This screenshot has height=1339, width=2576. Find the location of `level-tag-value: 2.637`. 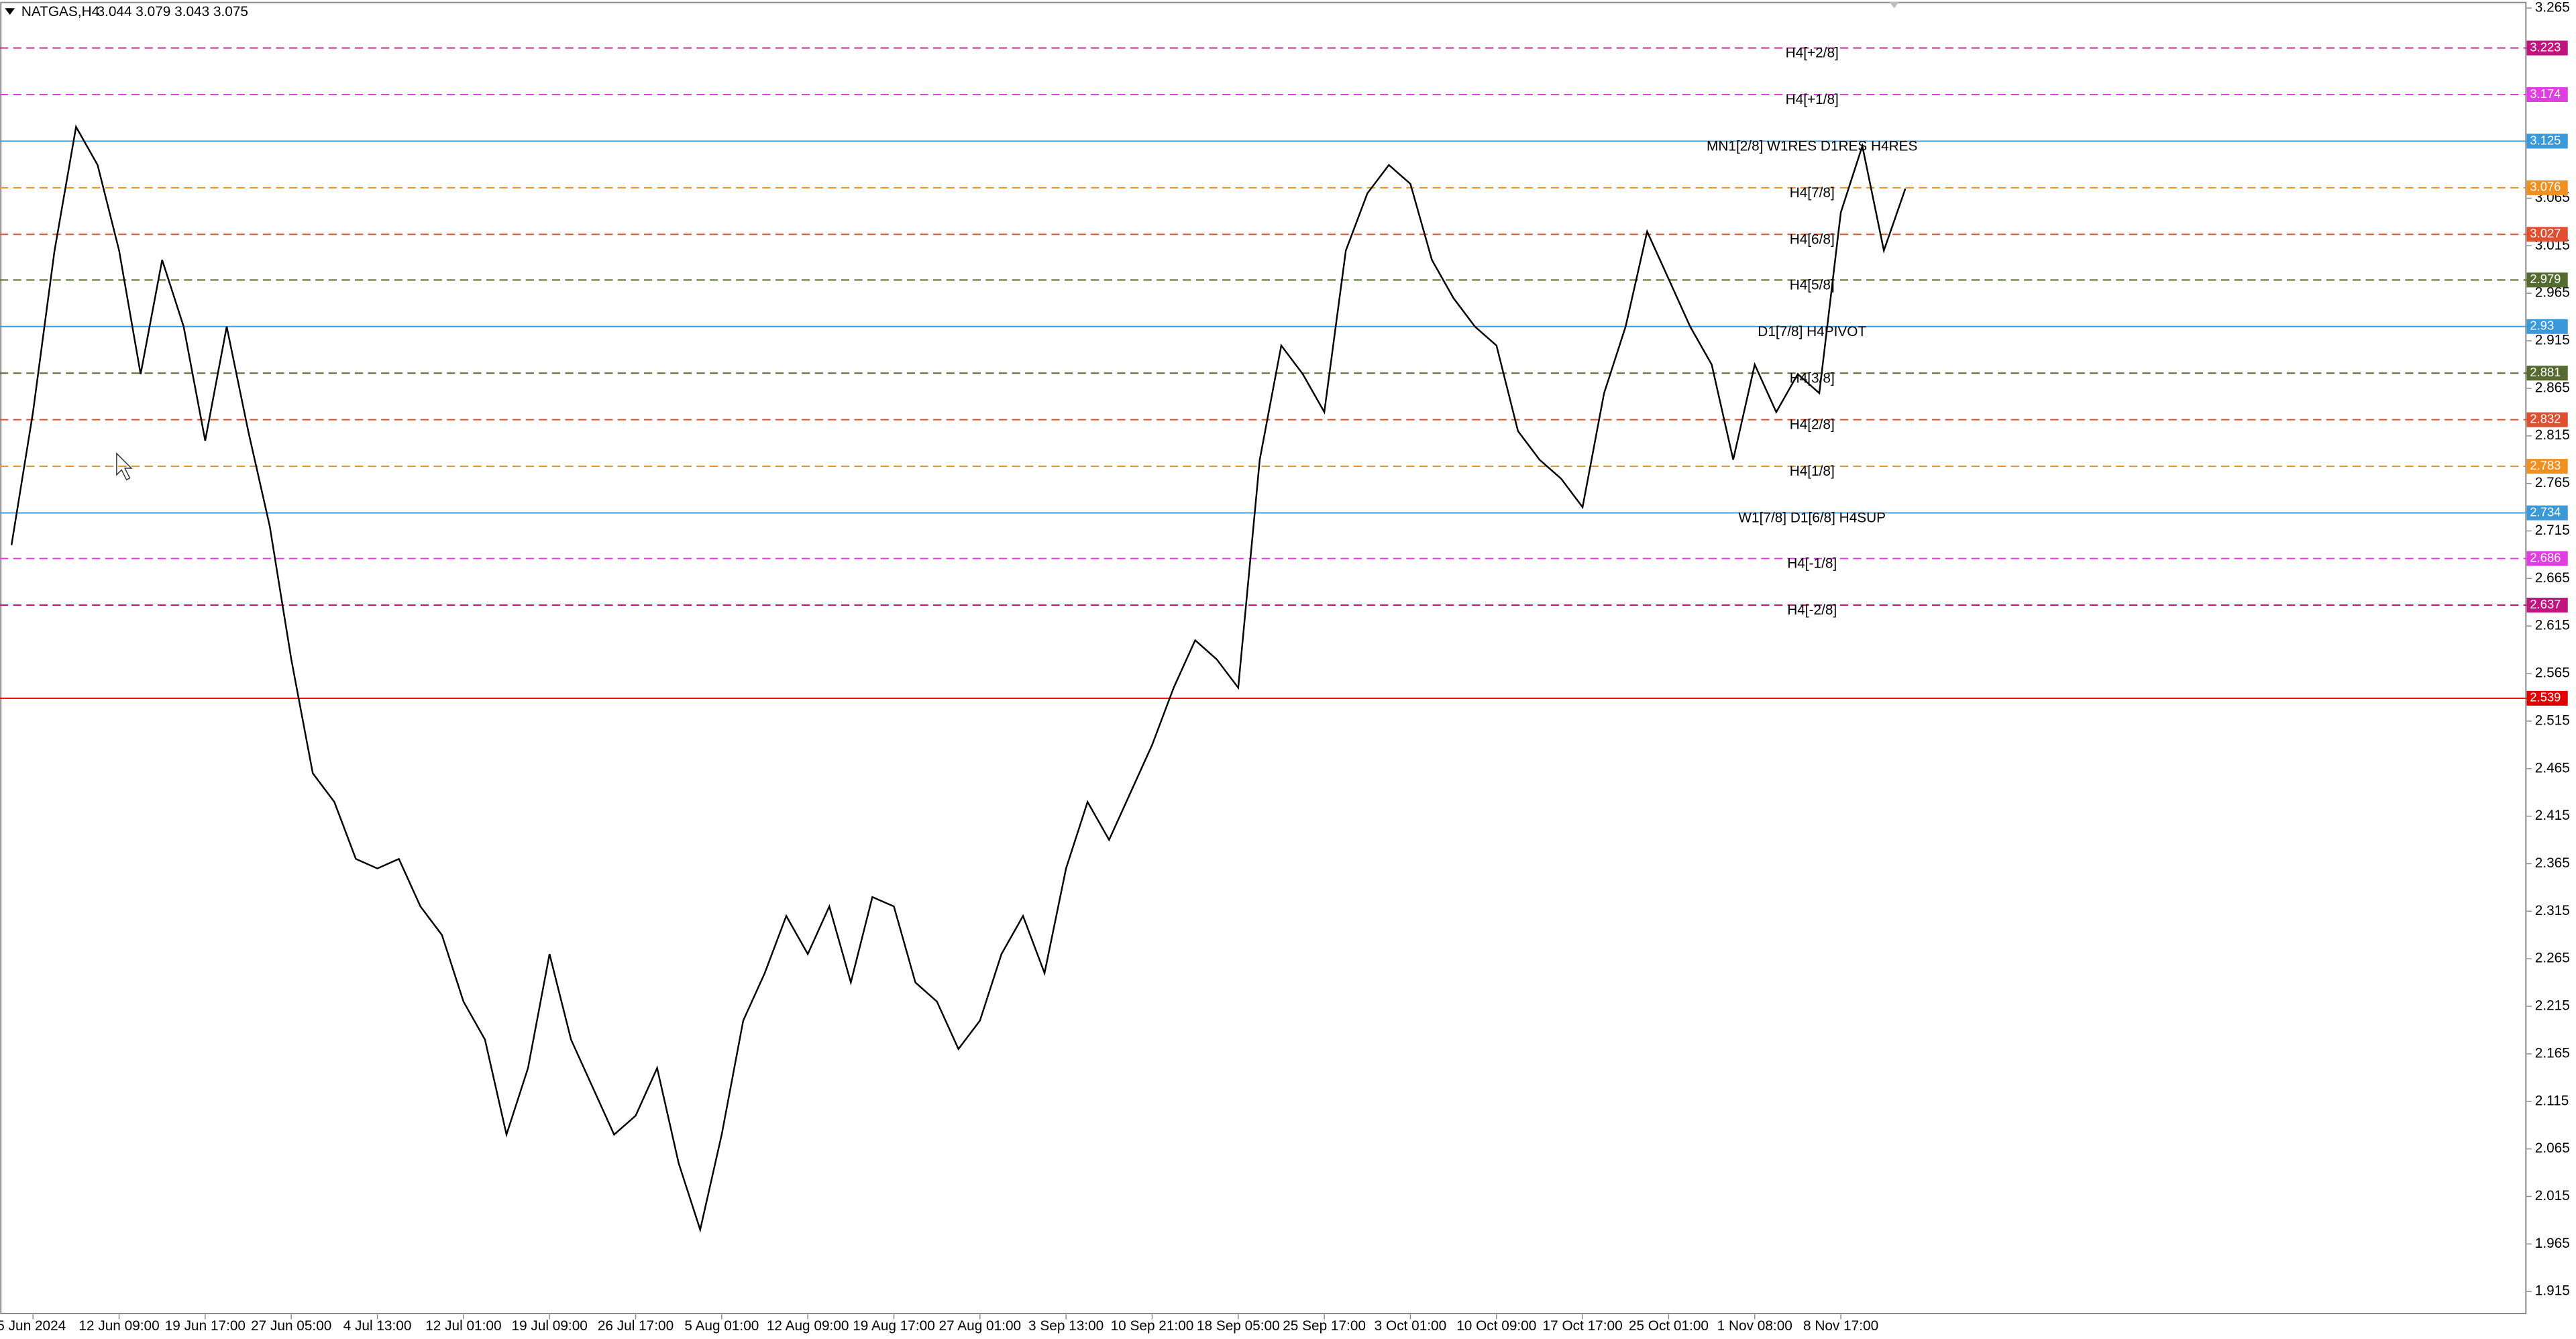

level-tag-value: 2.637 is located at coordinates (2545, 604).